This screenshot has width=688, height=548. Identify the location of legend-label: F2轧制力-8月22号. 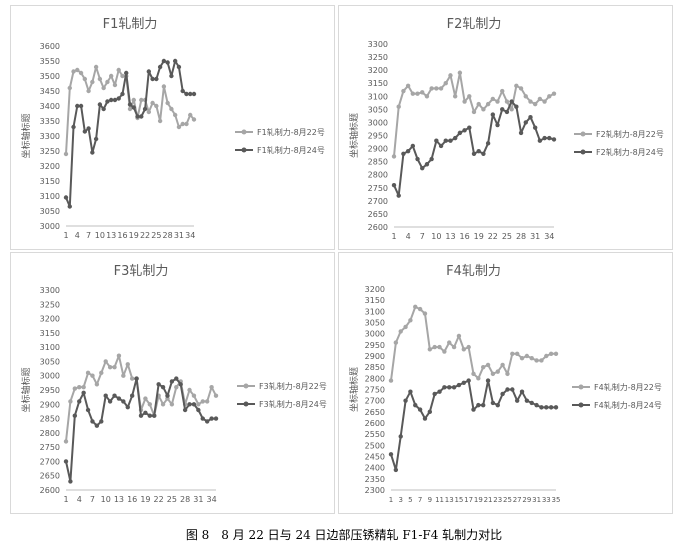
(630, 134).